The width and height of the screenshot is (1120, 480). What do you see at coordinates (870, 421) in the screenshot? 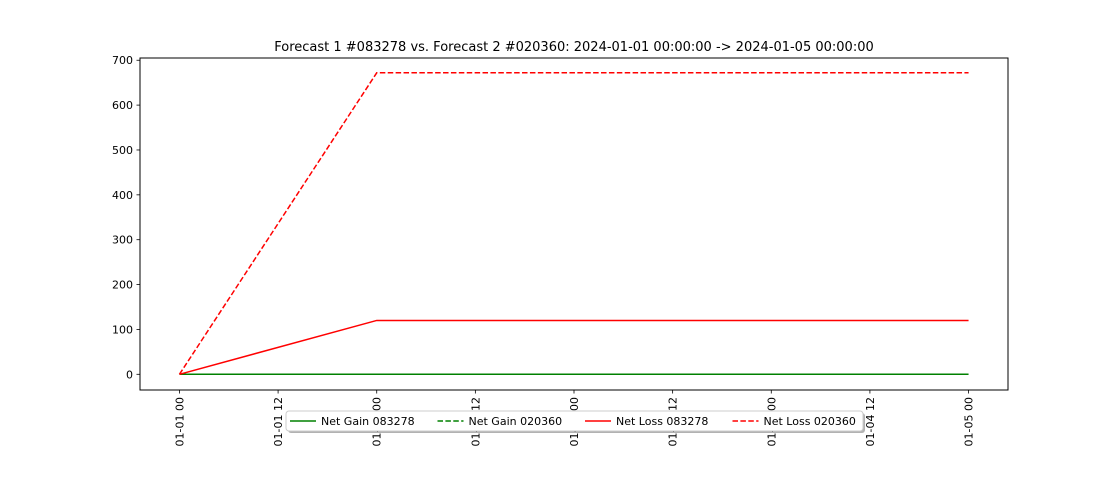
I see `x-tick-label: 01-04 12` at bounding box center [870, 421].